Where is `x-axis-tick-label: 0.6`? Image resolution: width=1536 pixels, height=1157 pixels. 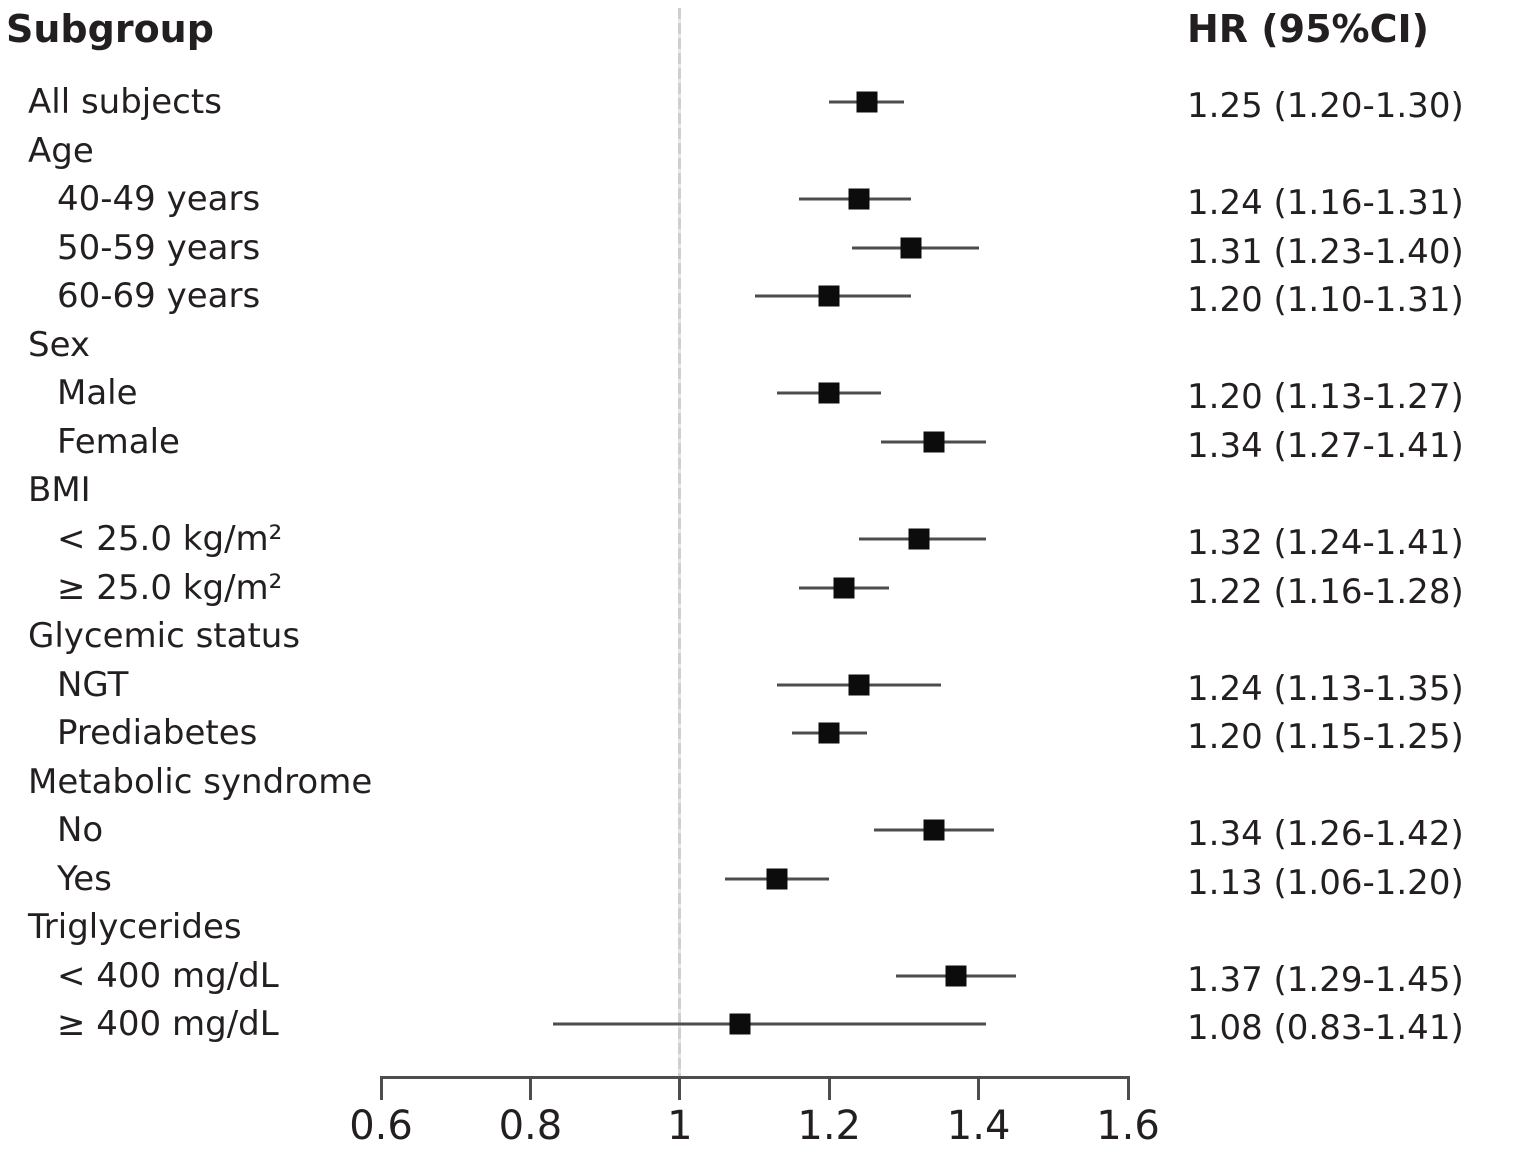 x-axis-tick-label: 0.6 is located at coordinates (381, 1126).